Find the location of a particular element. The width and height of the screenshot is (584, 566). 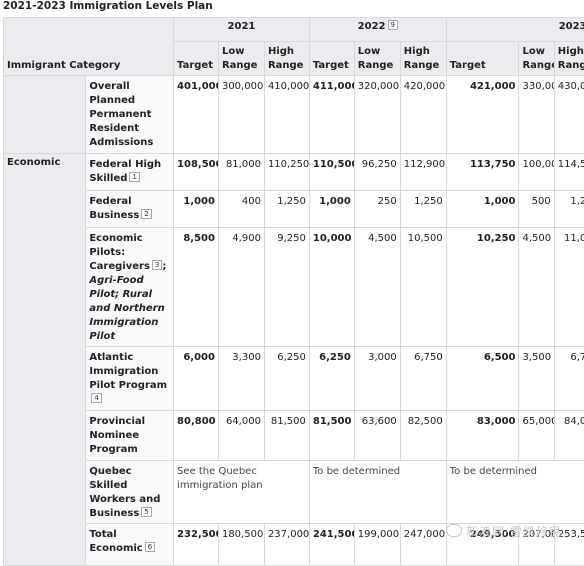

footnote-ref: 9 is located at coordinates (393, 25).